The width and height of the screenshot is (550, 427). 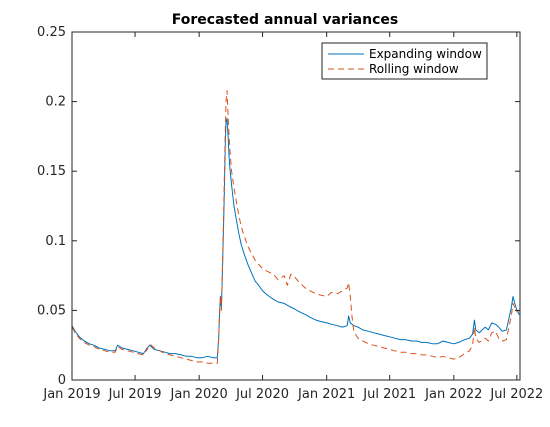 What do you see at coordinates (55, 241) in the screenshot?
I see `y-tick-label: 0.1` at bounding box center [55, 241].